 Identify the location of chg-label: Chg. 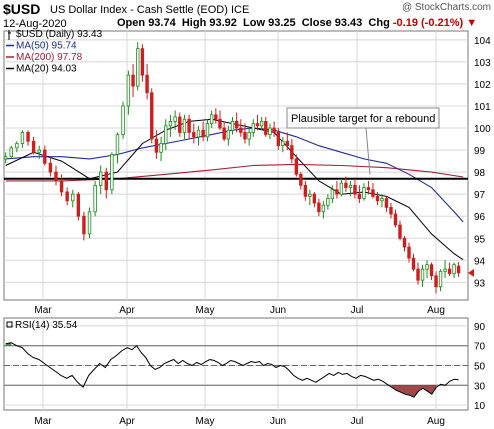
(379, 23).